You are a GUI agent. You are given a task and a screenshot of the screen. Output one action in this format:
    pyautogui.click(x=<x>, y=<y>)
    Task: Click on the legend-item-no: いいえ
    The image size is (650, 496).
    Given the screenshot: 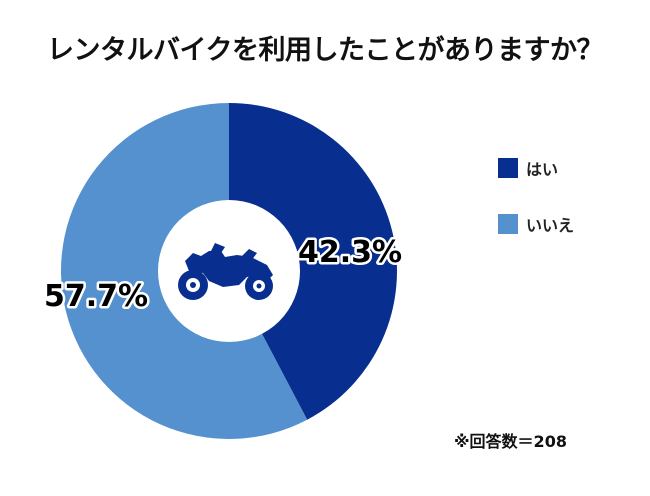 What is the action you would take?
    pyautogui.click(x=536, y=224)
    